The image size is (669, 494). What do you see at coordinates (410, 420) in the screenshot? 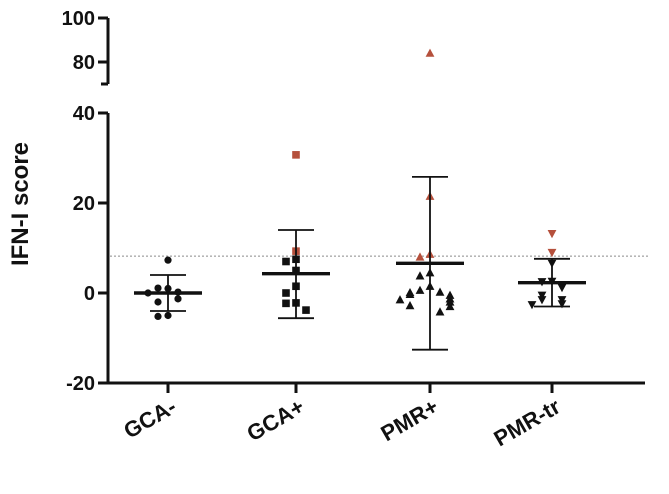
I see `x-tick-label: PMR+` at bounding box center [410, 420].